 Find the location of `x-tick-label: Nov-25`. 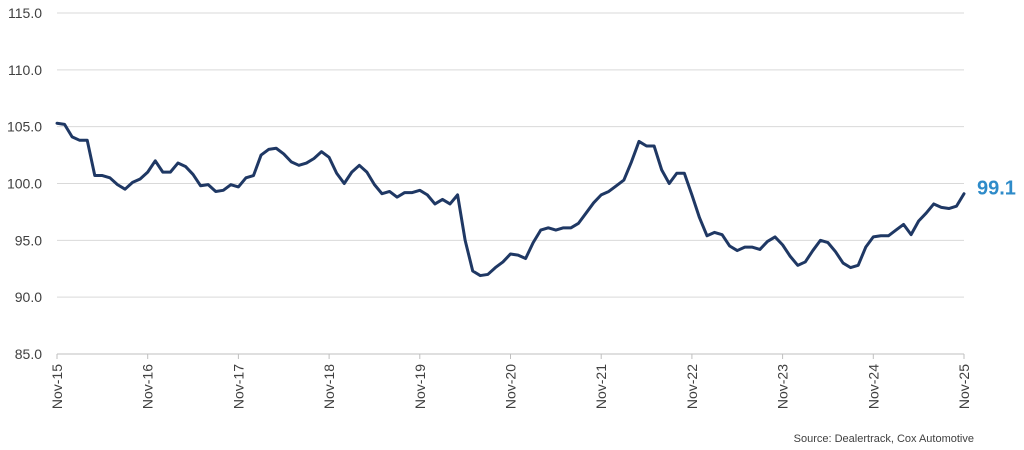

x-tick-label: Nov-25 is located at coordinates (964, 386).